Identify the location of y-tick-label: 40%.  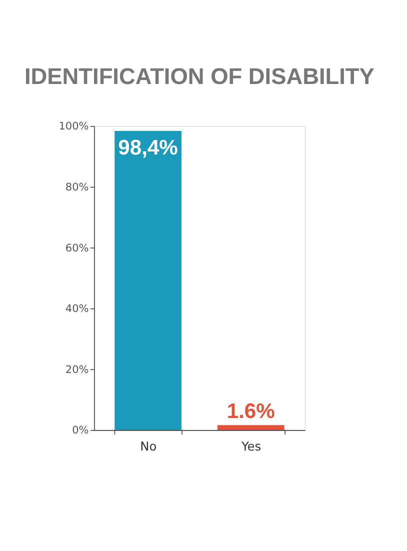
(77, 309).